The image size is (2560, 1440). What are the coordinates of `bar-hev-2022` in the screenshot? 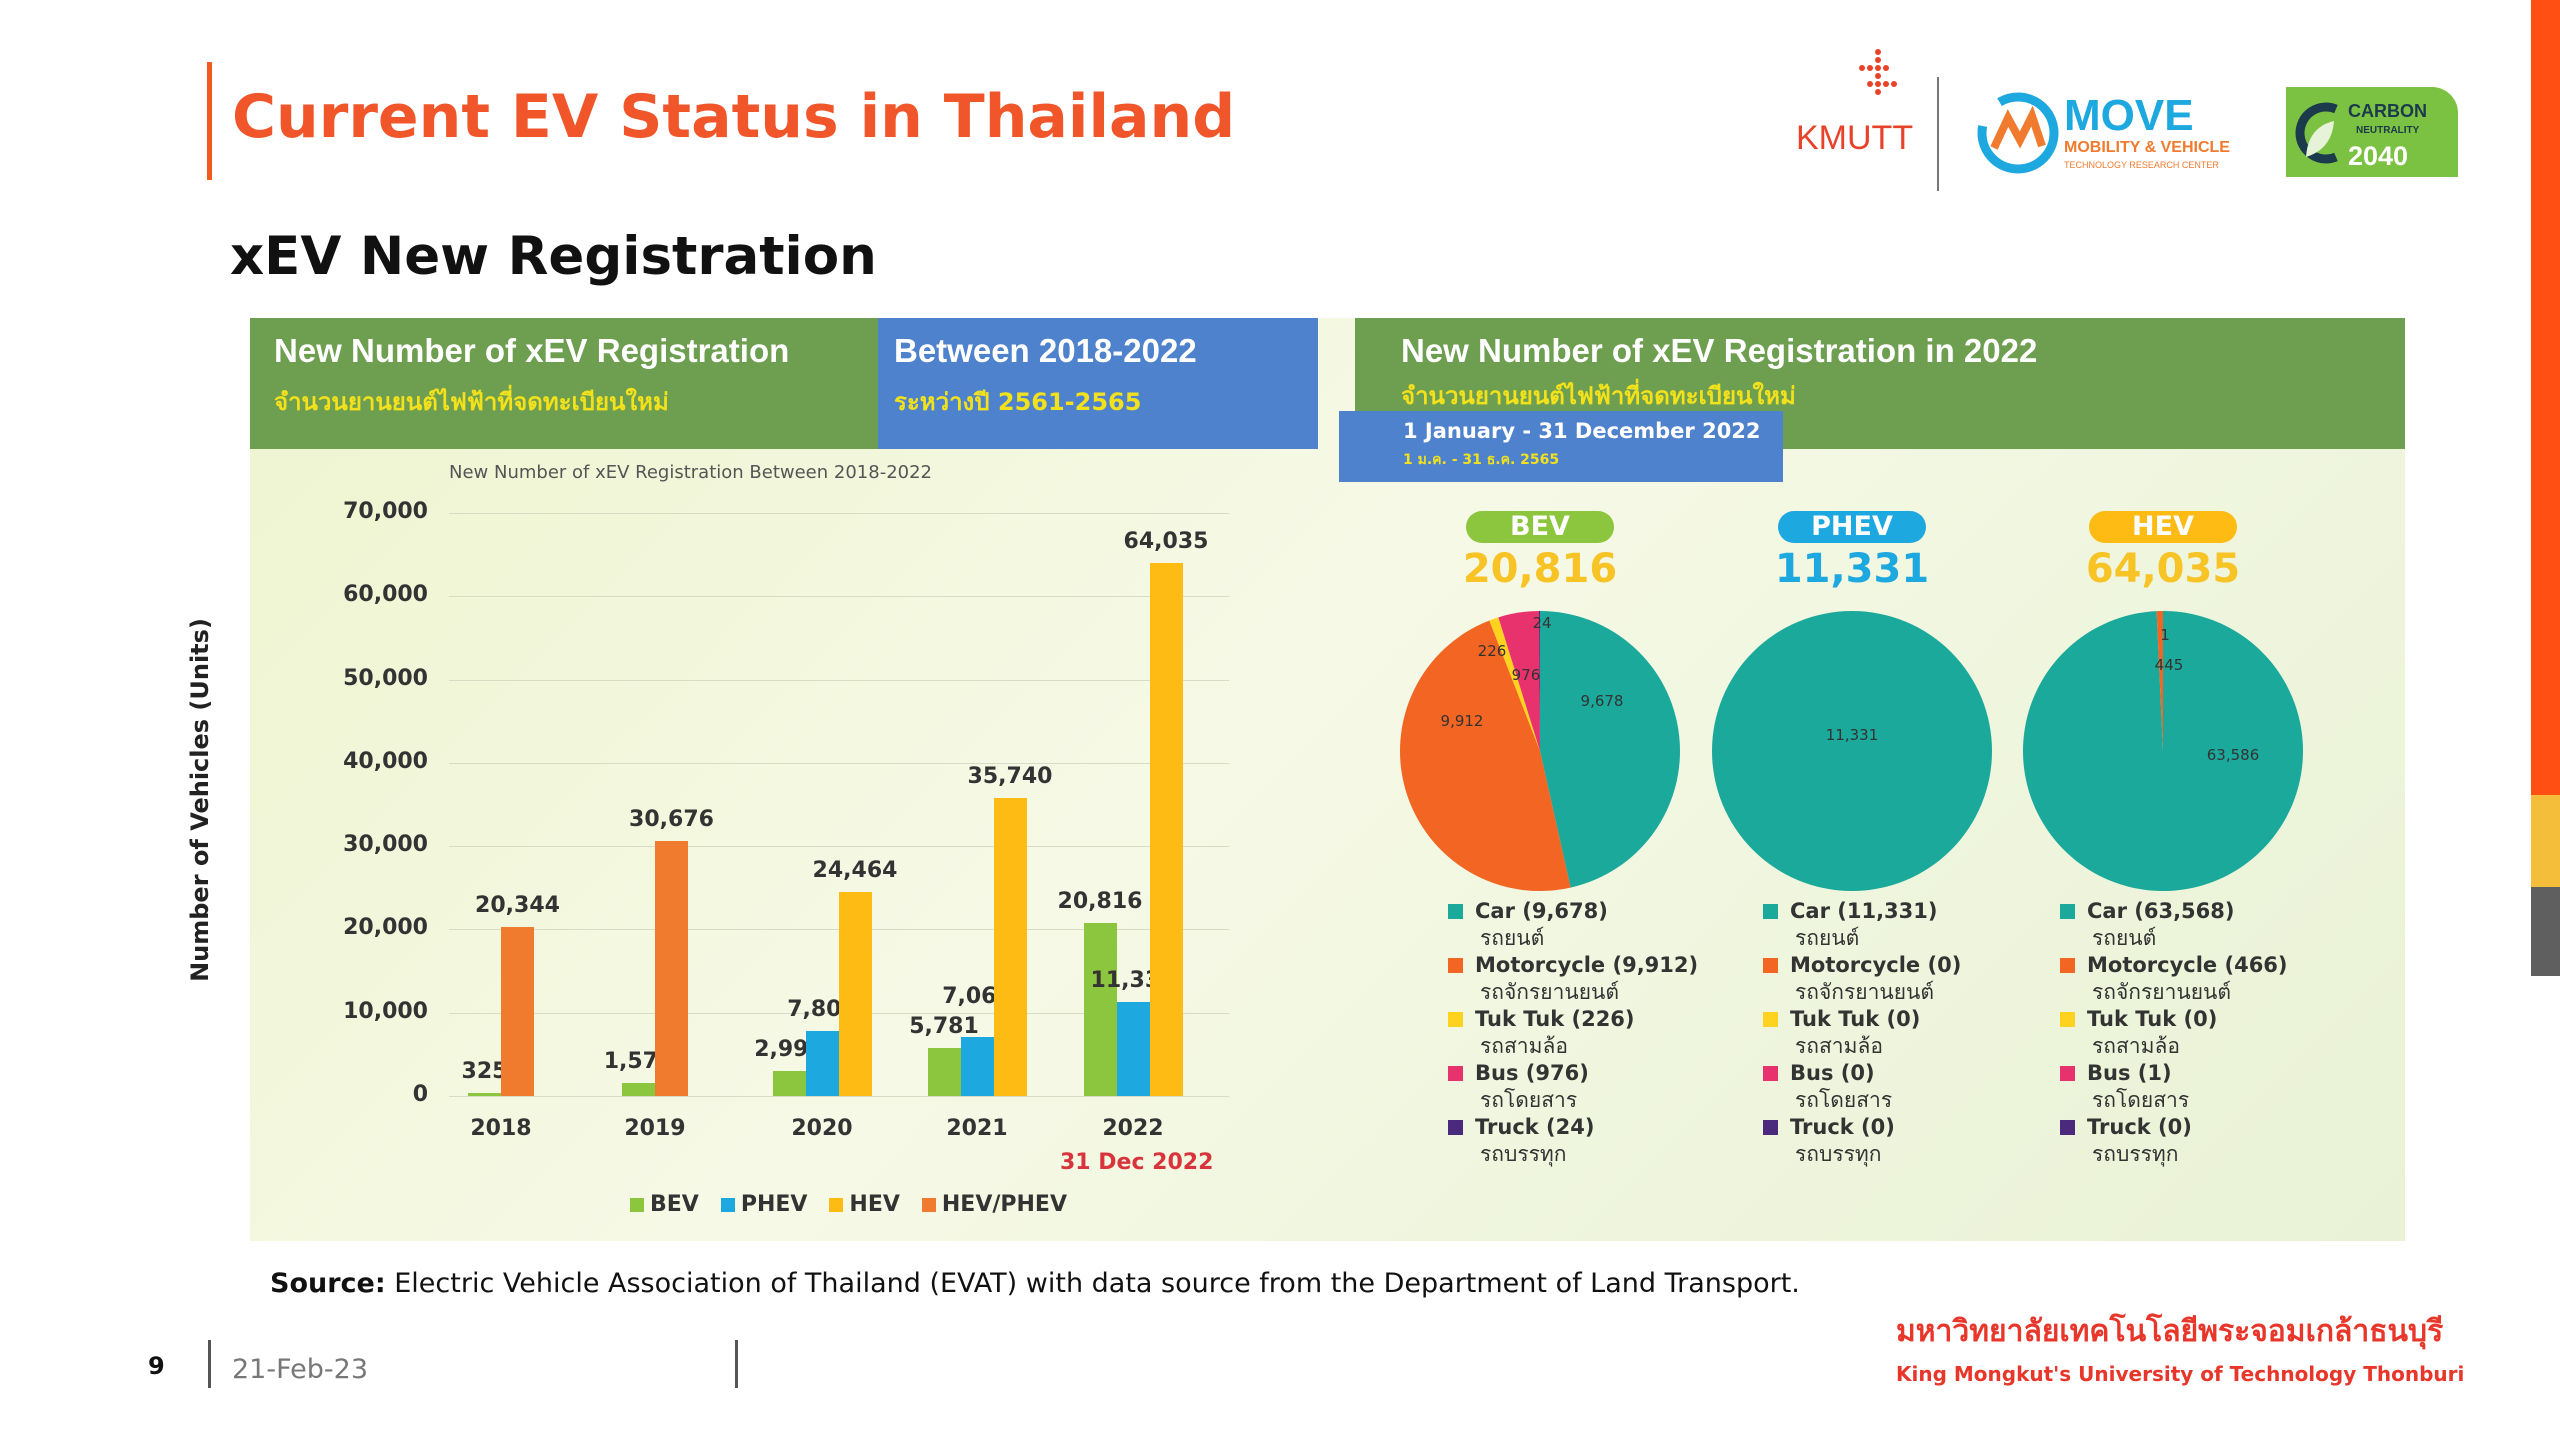 It's located at (1166, 829).